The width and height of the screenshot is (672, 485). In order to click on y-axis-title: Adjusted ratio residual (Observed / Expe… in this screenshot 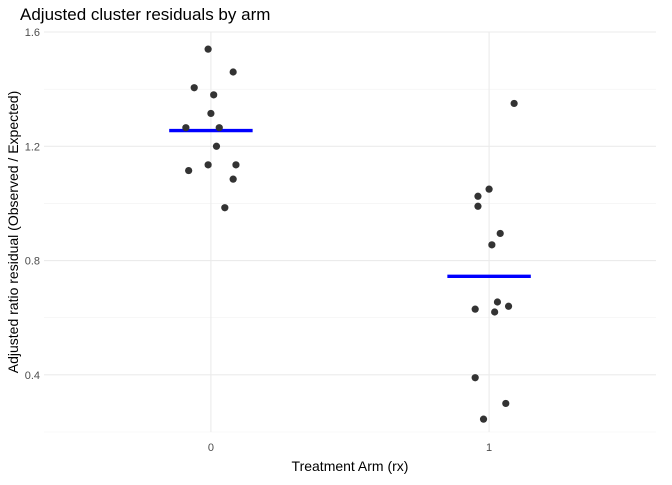, I will do `click(13, 232)`.